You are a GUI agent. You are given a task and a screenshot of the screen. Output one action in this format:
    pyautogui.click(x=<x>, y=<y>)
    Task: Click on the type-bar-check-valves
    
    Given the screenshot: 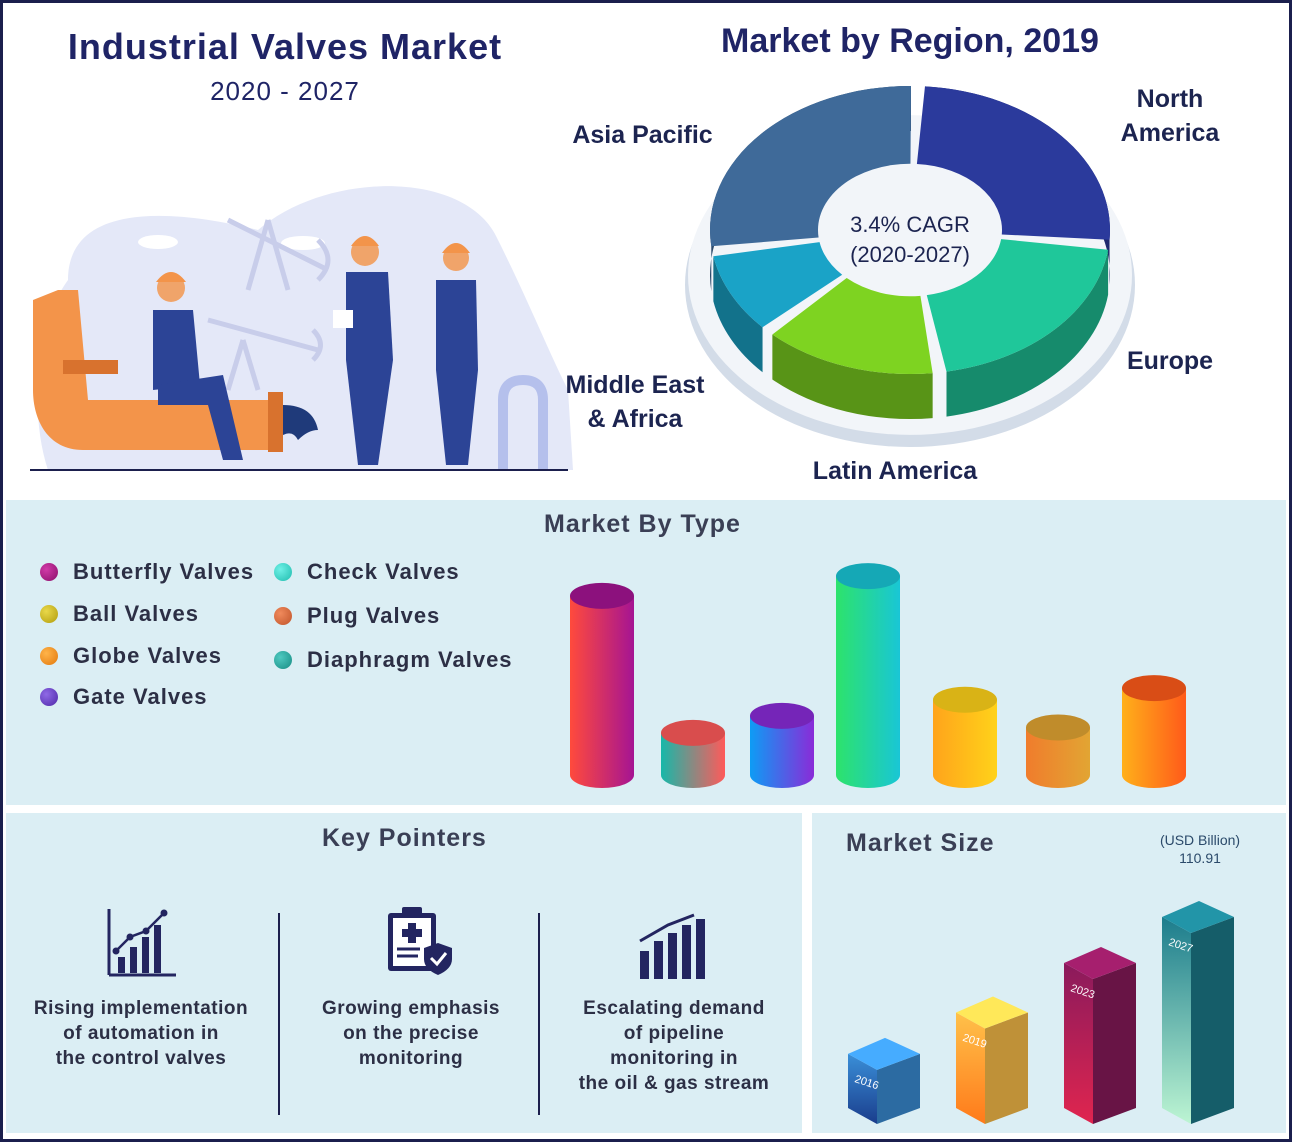 What is the action you would take?
    pyautogui.click(x=868, y=675)
    